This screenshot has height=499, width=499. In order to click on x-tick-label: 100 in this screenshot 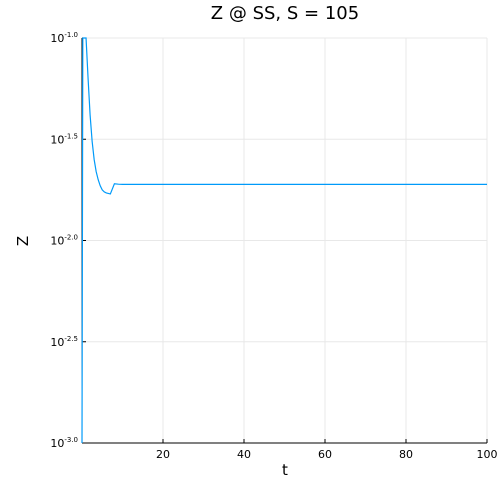, I will do `click(487, 454)`.